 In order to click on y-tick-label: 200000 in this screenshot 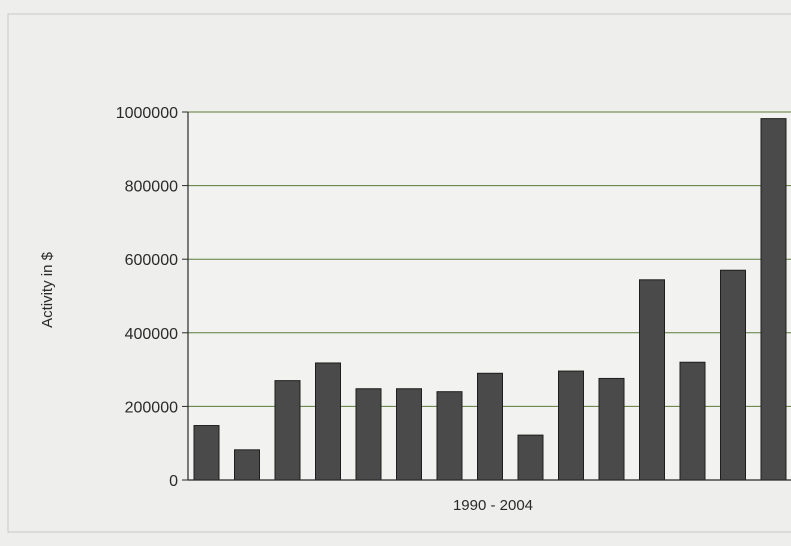, I will do `click(151, 407)`.